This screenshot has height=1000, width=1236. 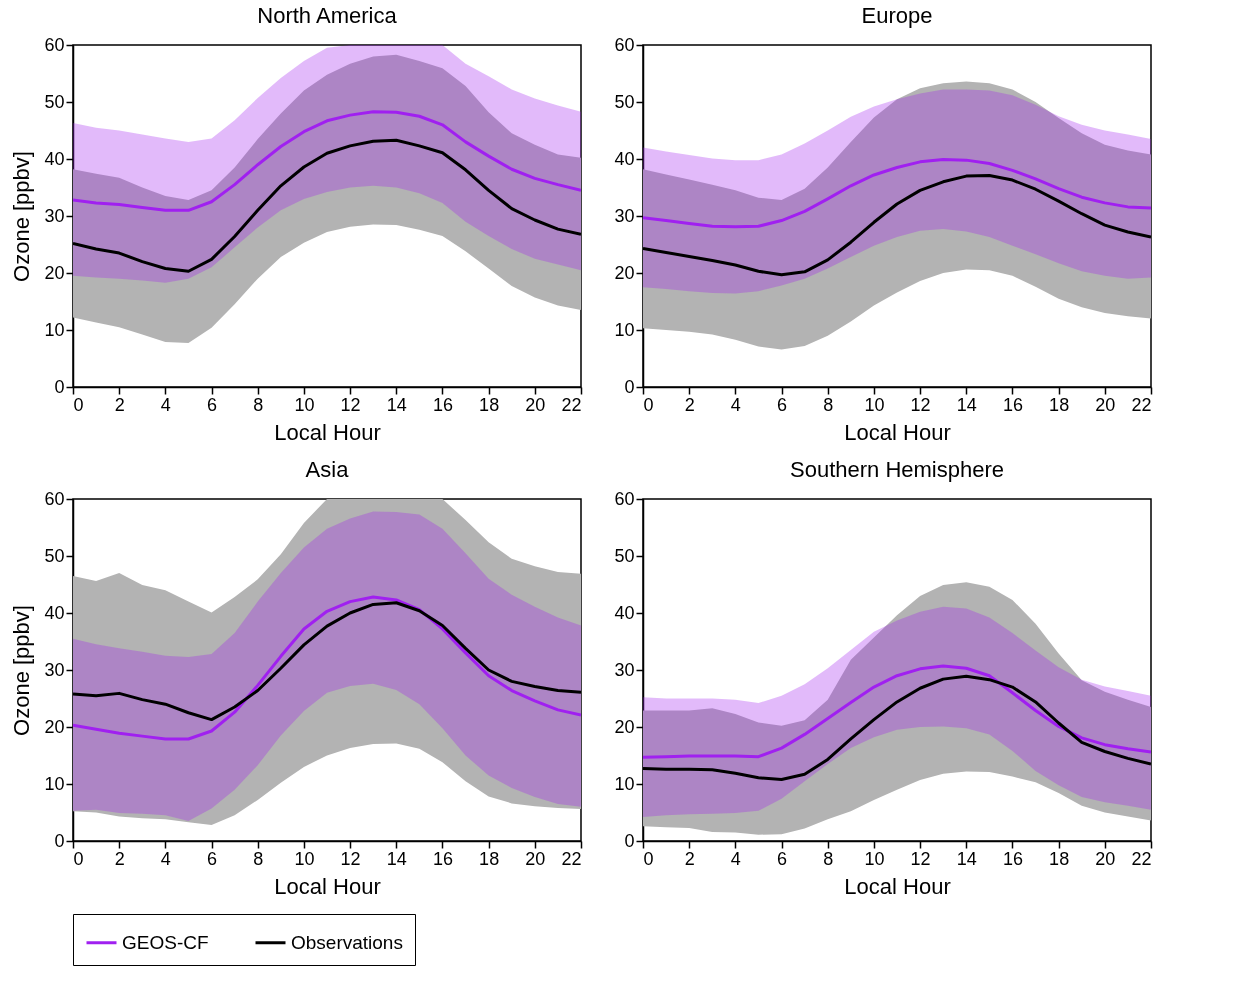 I want to click on chart-title: North America, so click(x=327, y=15).